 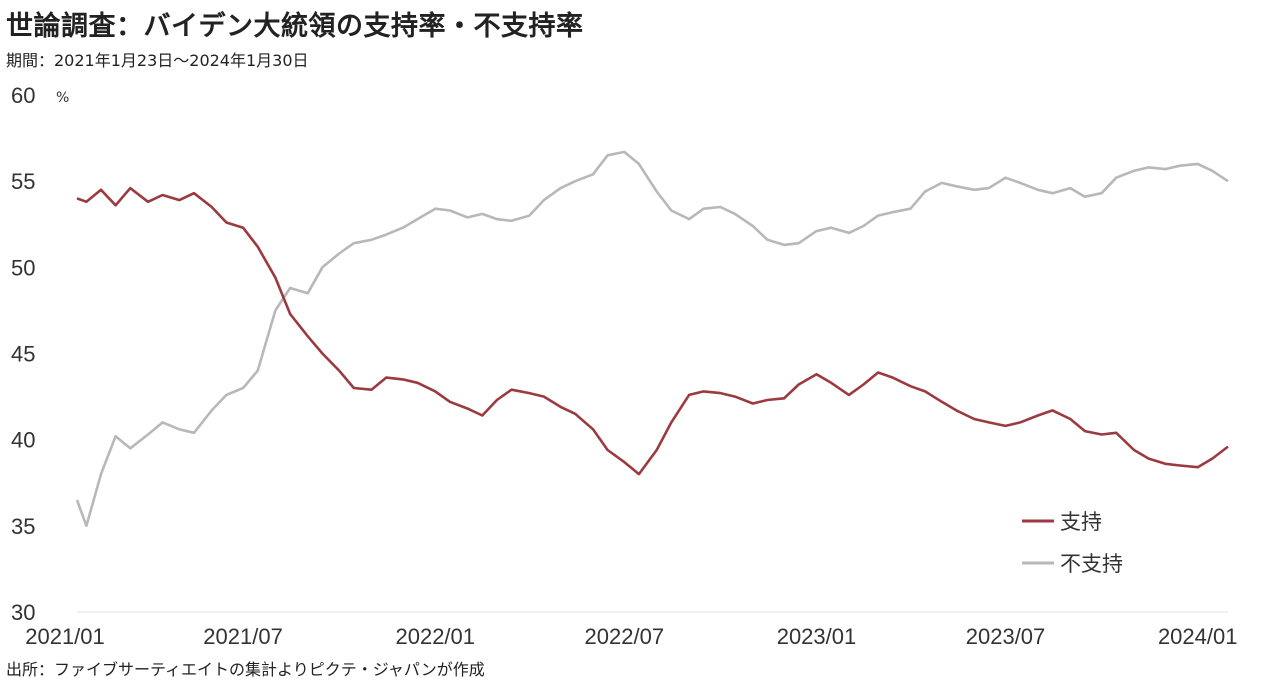 What do you see at coordinates (62, 98) in the screenshot?
I see `y-axis-unit: %` at bounding box center [62, 98].